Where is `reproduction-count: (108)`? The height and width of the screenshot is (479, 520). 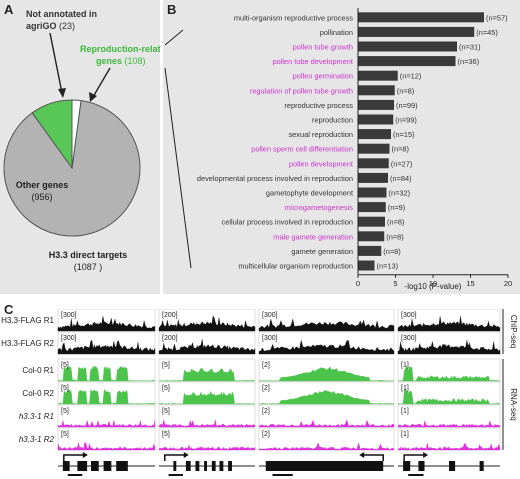
reproduction-count: (108) is located at coordinates (135, 61).